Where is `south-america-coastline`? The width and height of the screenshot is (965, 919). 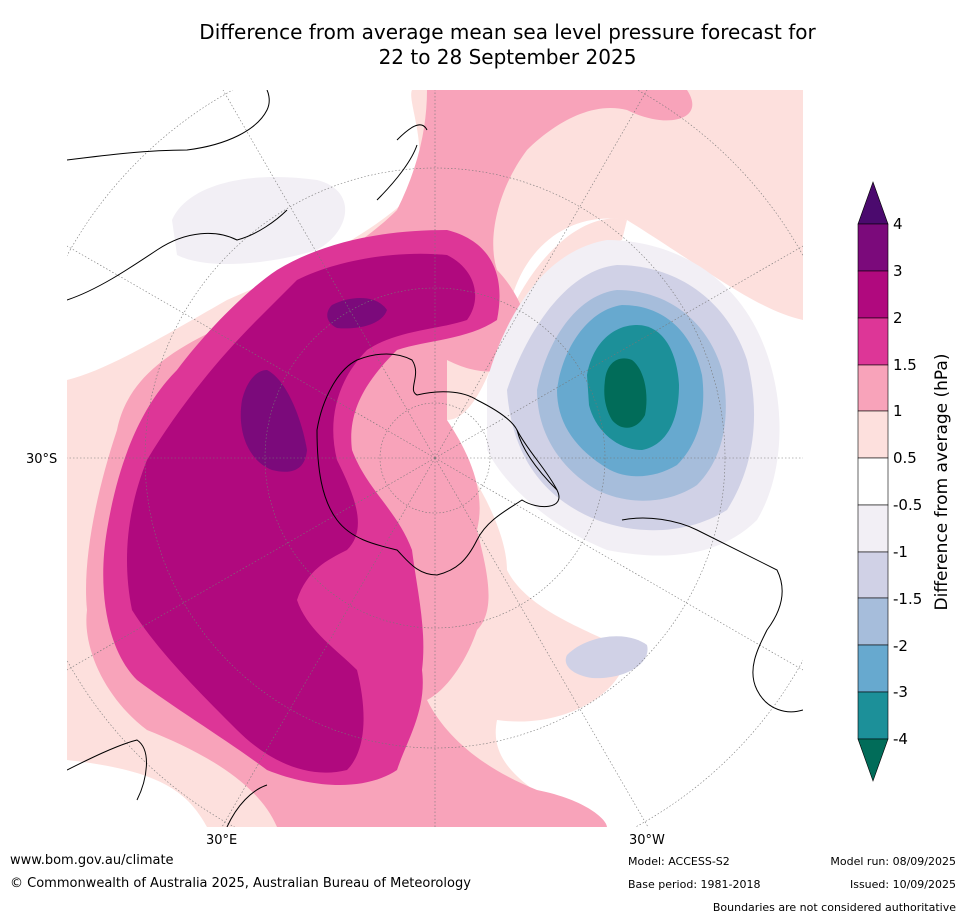 south-america-coastline is located at coordinates (712, 615).